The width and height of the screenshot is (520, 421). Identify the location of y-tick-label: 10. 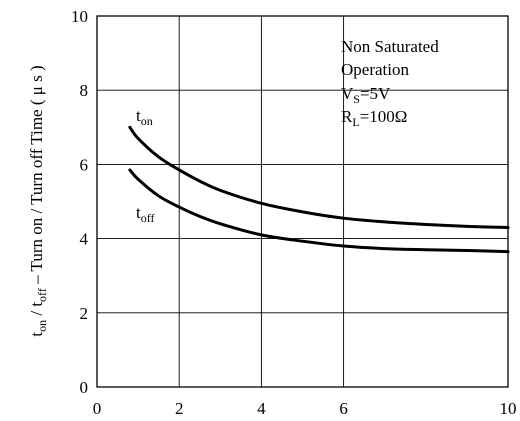
(79, 16).